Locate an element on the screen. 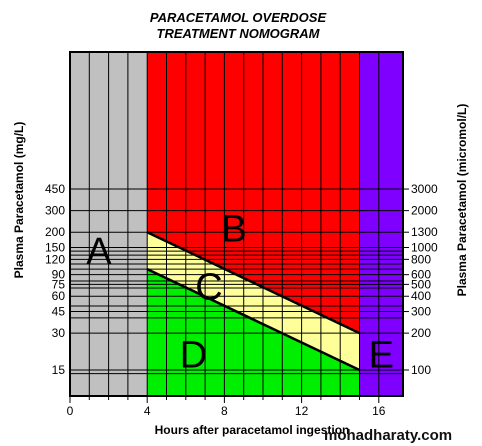 The height and width of the screenshot is (446, 482). x-axis-label: Hours after paracetamol ingestion is located at coordinates (252, 430).